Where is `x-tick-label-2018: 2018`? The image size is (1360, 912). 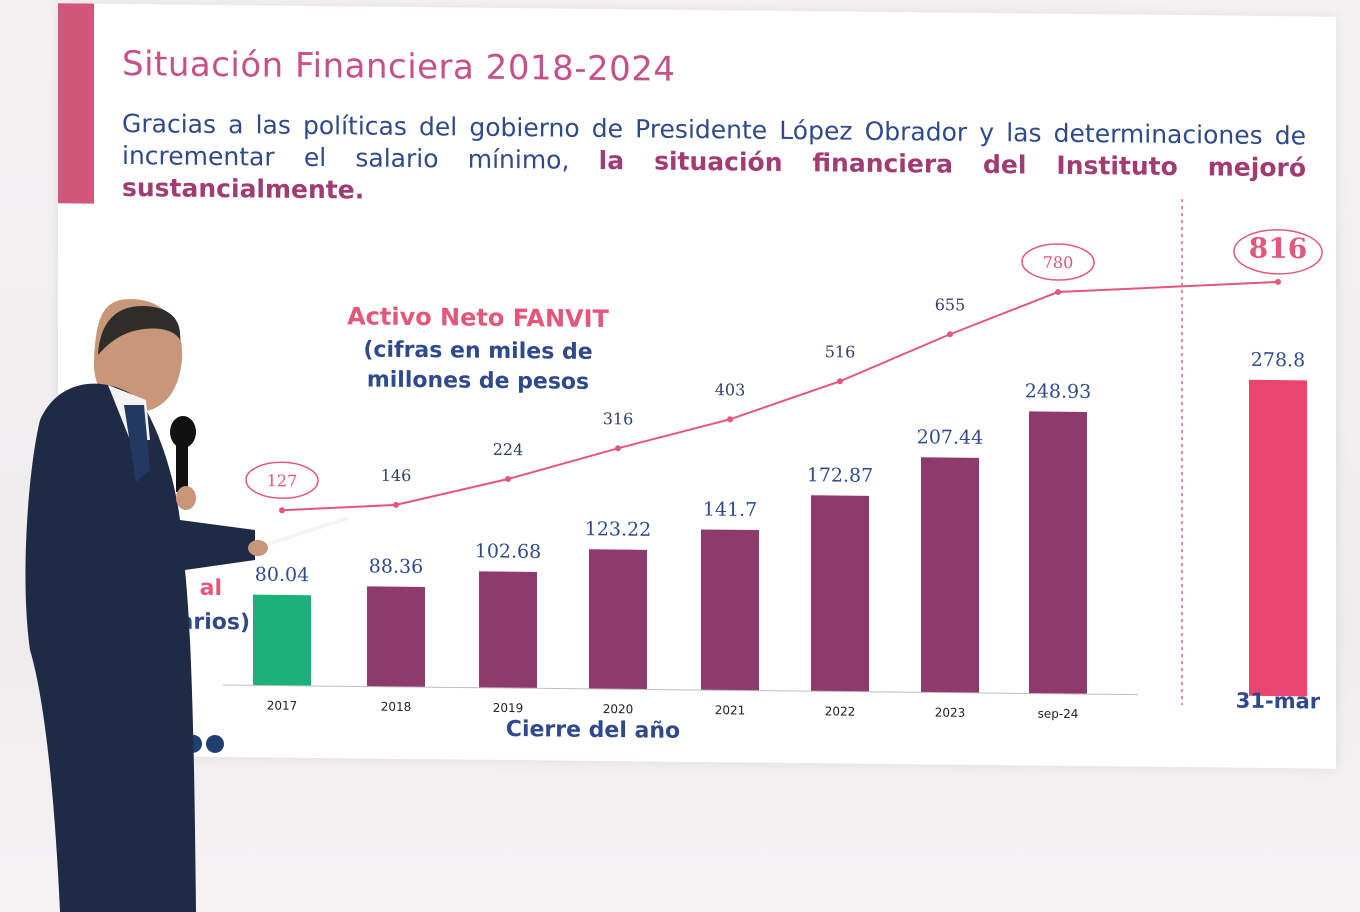 x-tick-label-2018: 2018 is located at coordinates (396, 707).